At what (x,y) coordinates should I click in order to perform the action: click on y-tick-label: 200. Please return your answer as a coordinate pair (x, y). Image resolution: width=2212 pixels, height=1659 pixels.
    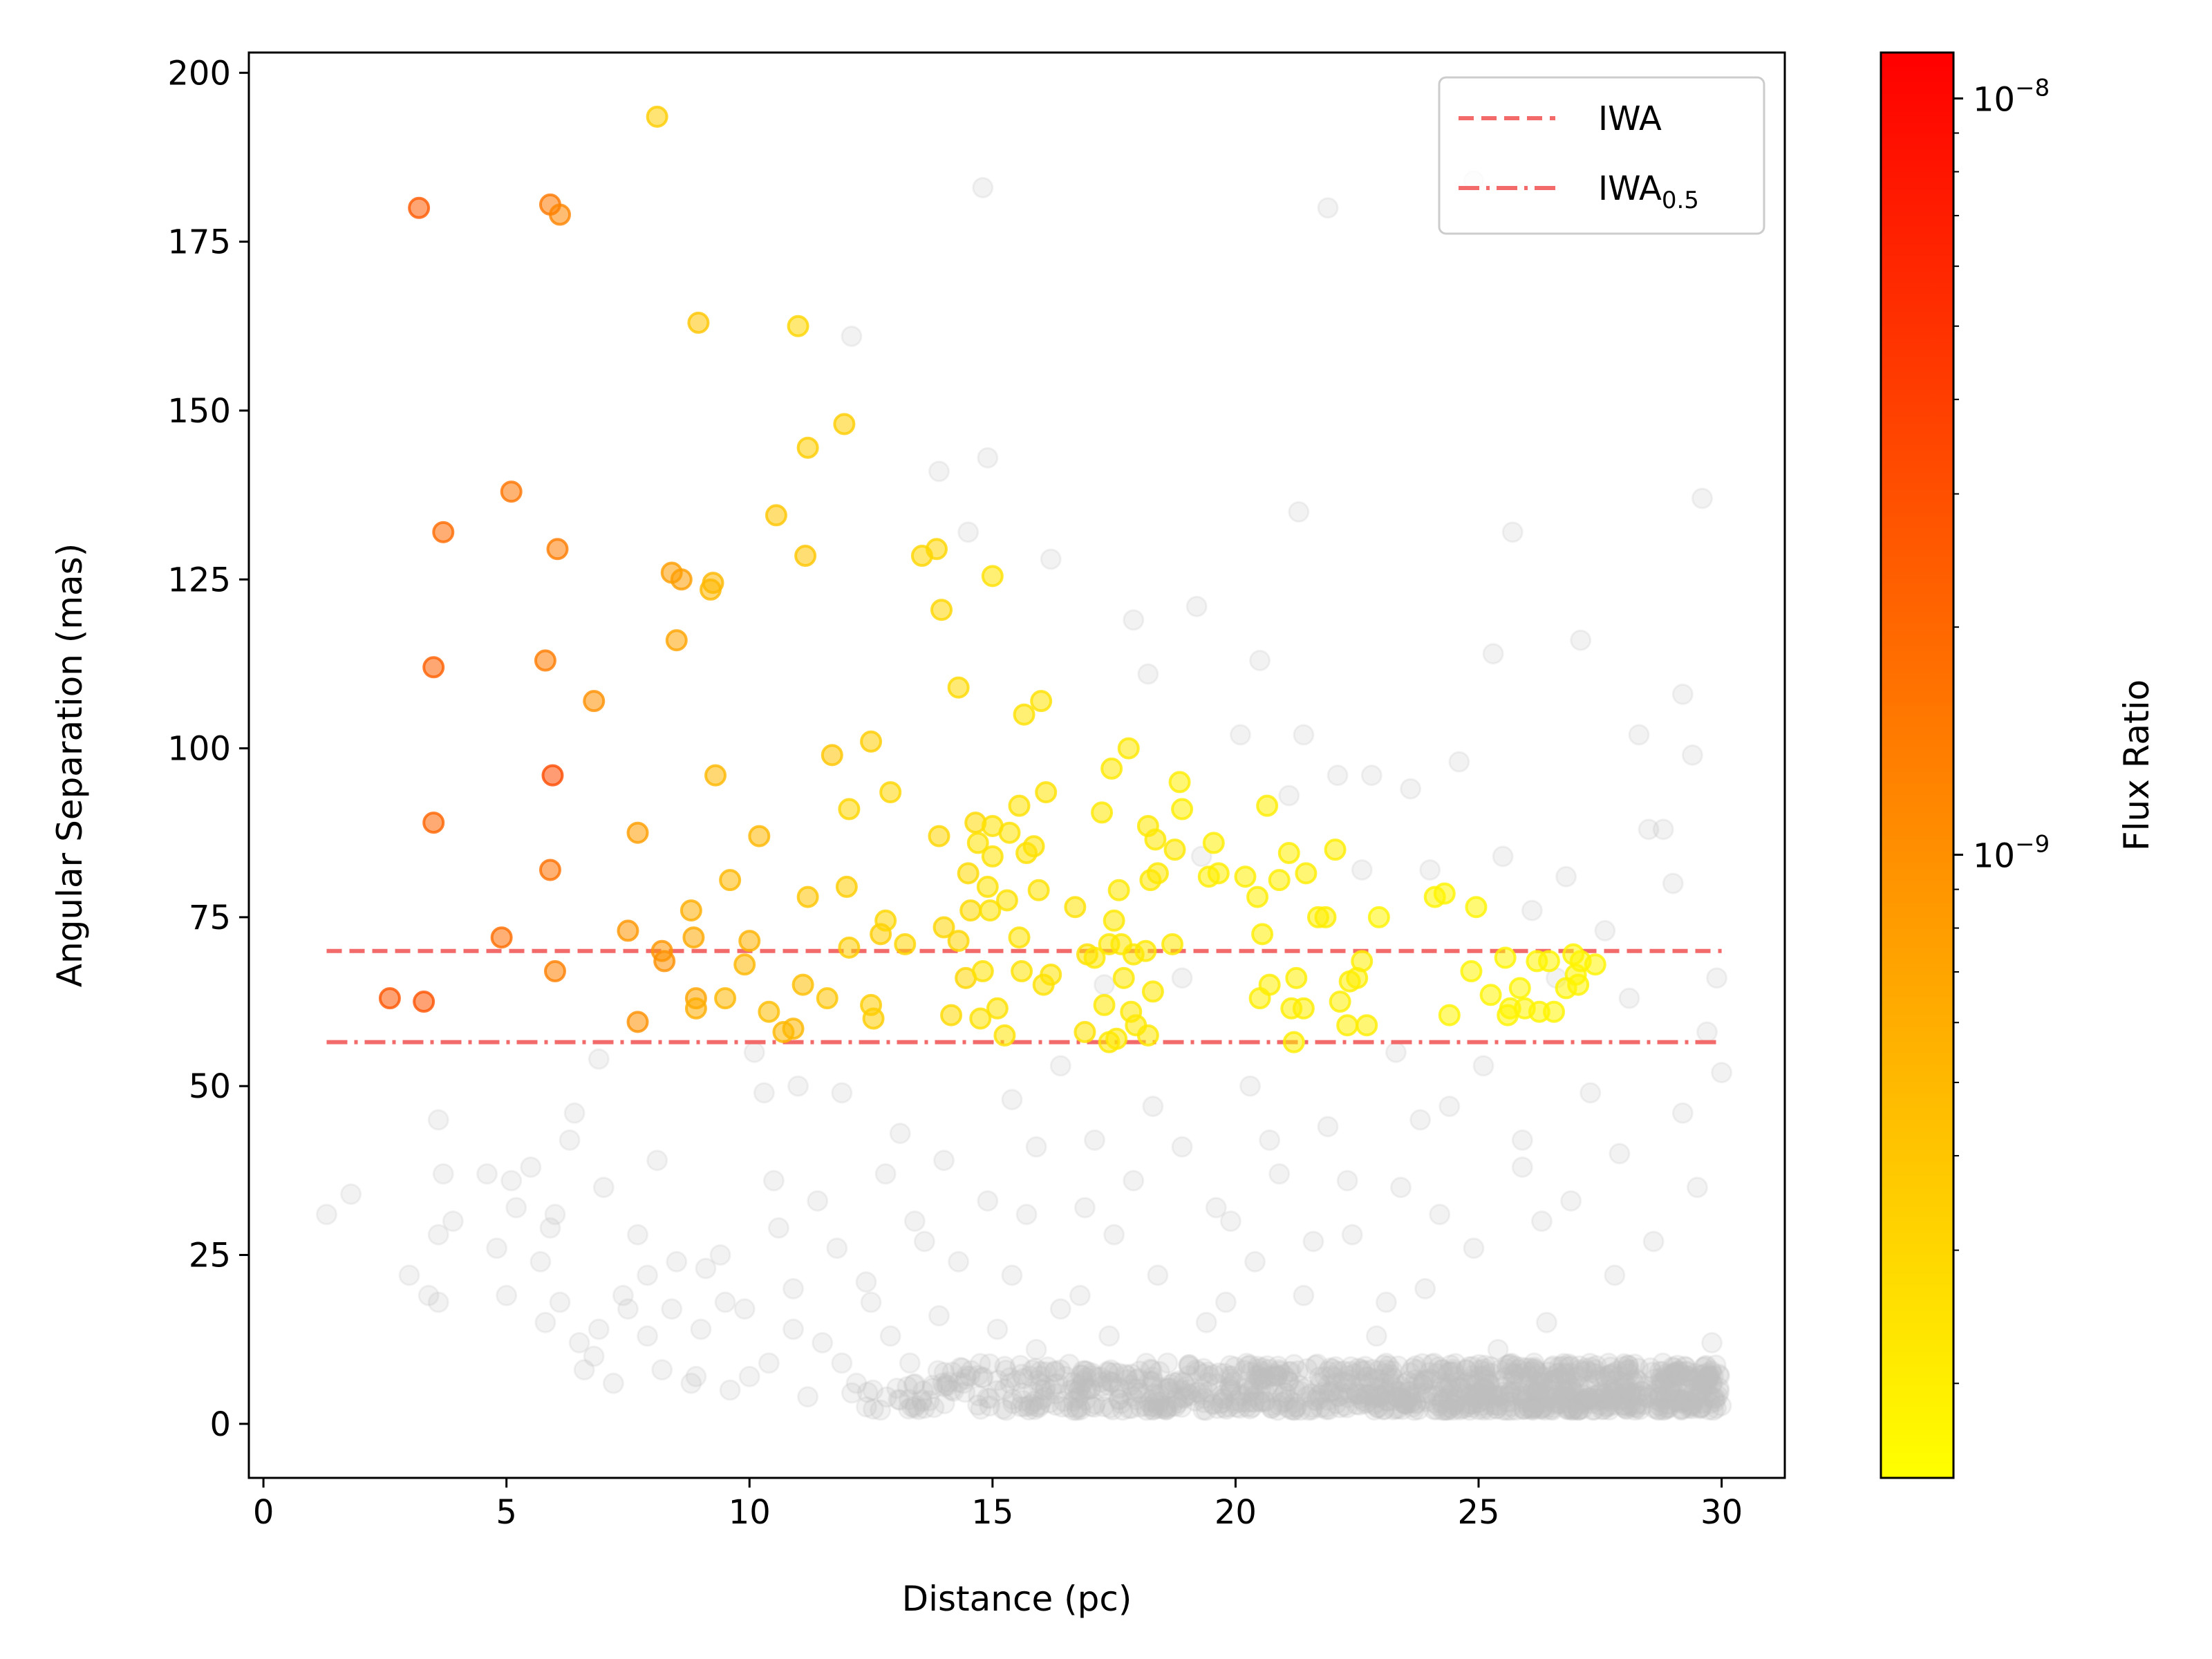
    Looking at the image, I should click on (199, 73).